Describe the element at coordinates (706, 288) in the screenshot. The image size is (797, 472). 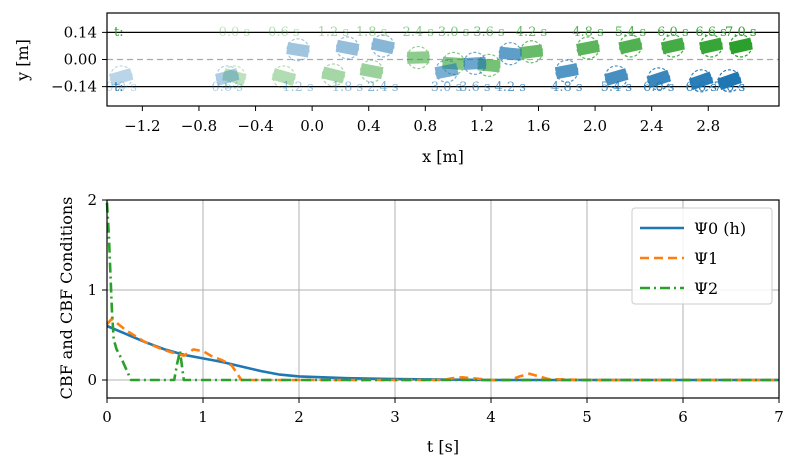
I see `legend-label-2: Ψ2` at that location.